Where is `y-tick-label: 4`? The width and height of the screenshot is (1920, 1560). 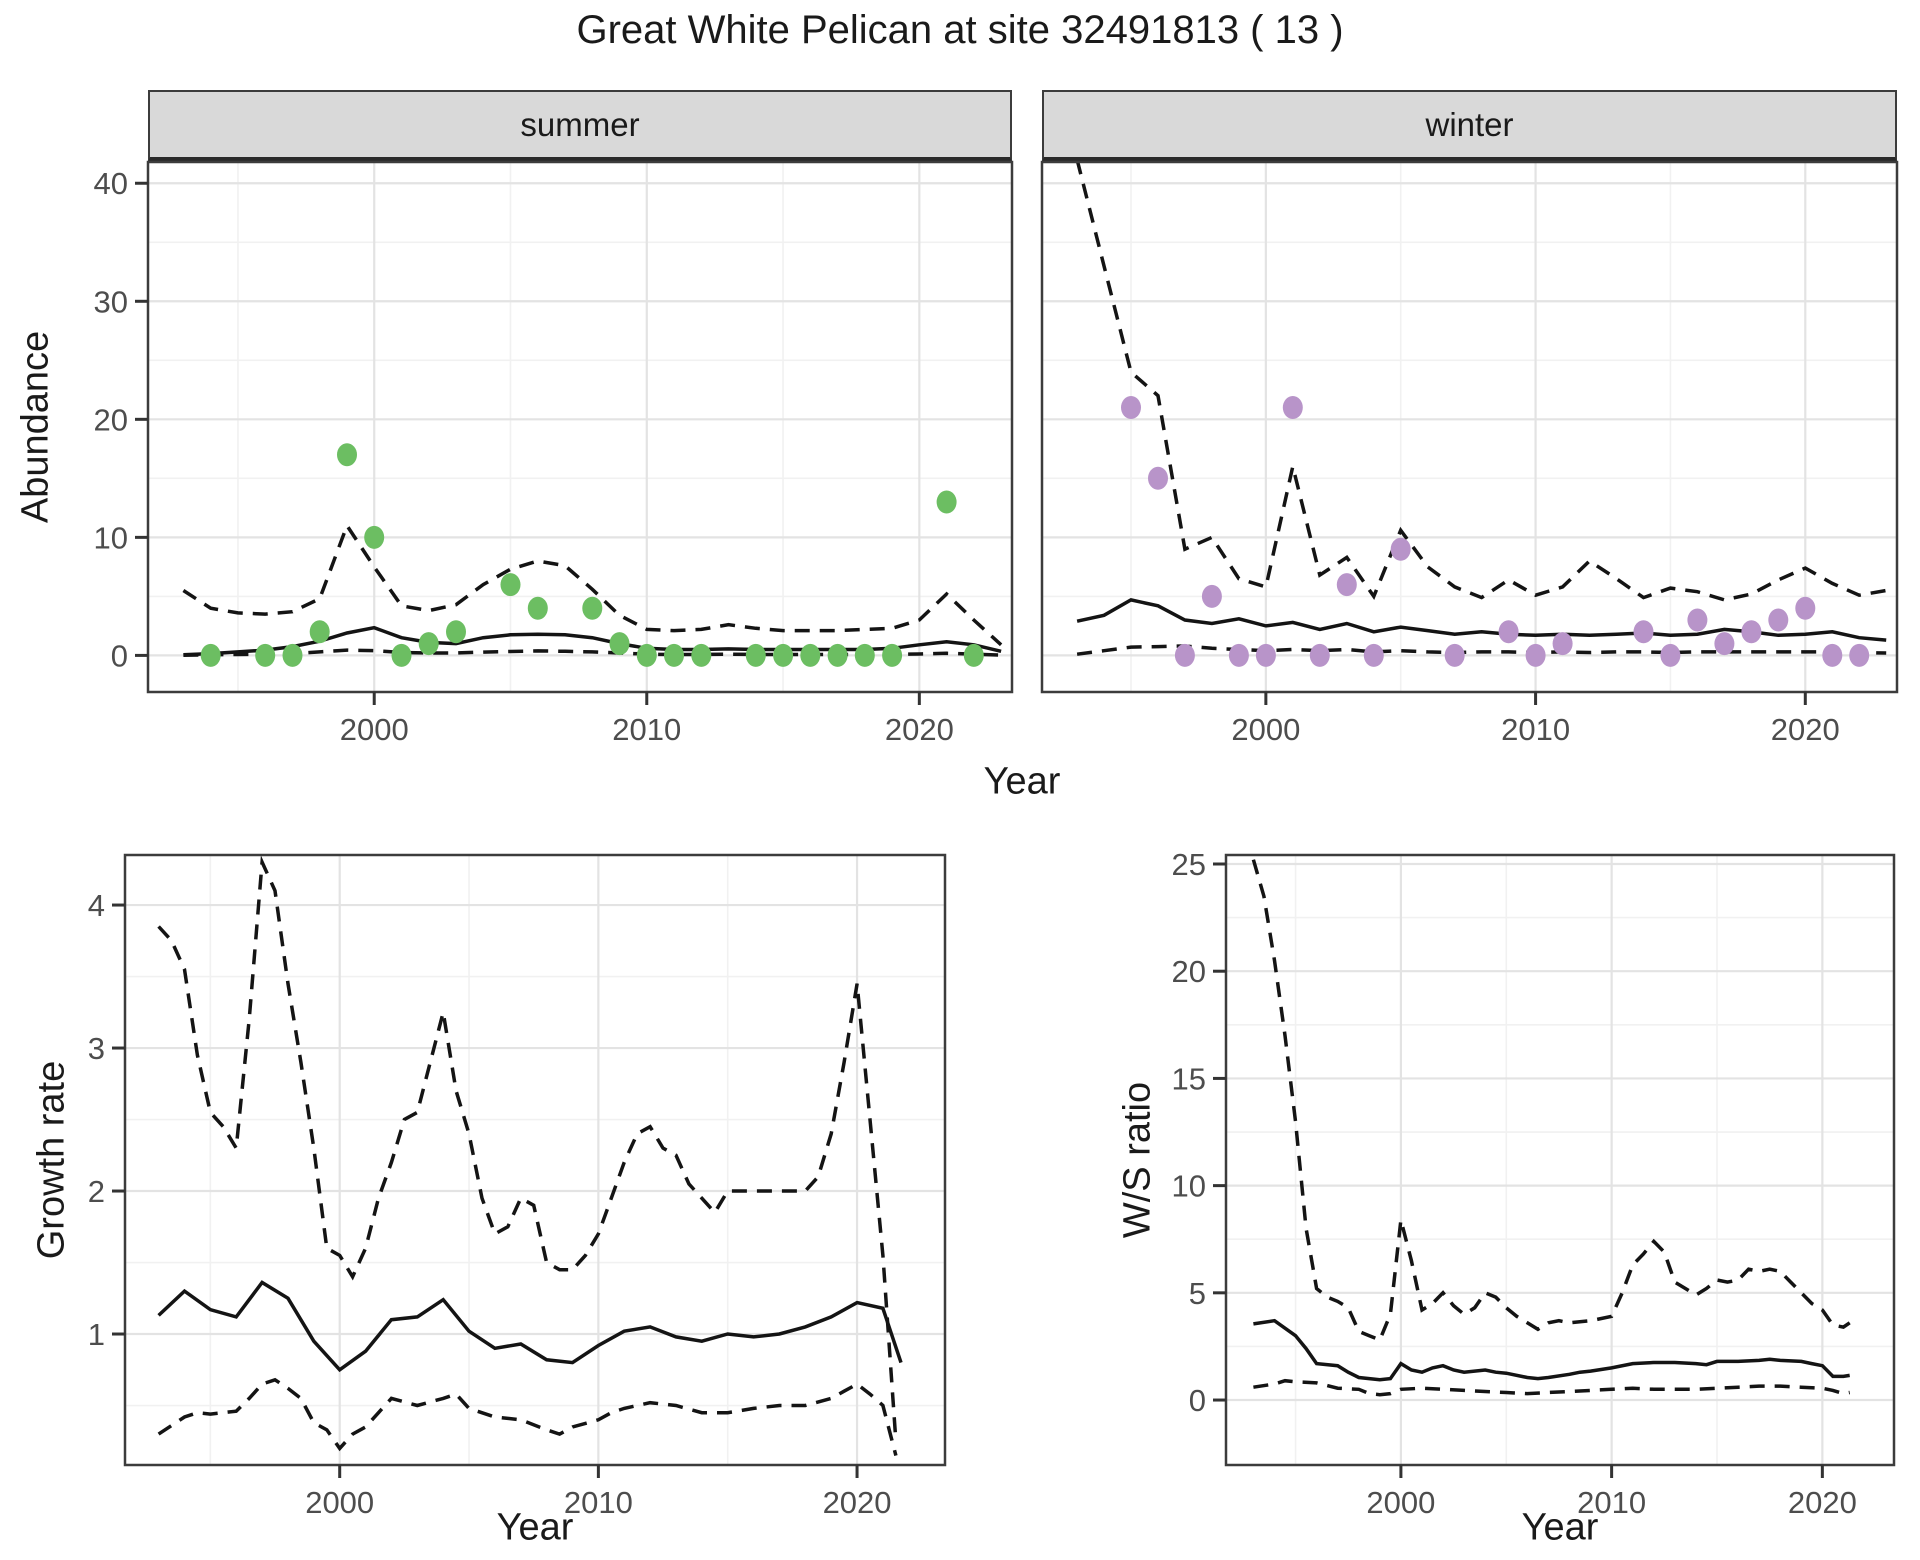
y-tick-label: 4 is located at coordinates (96, 905).